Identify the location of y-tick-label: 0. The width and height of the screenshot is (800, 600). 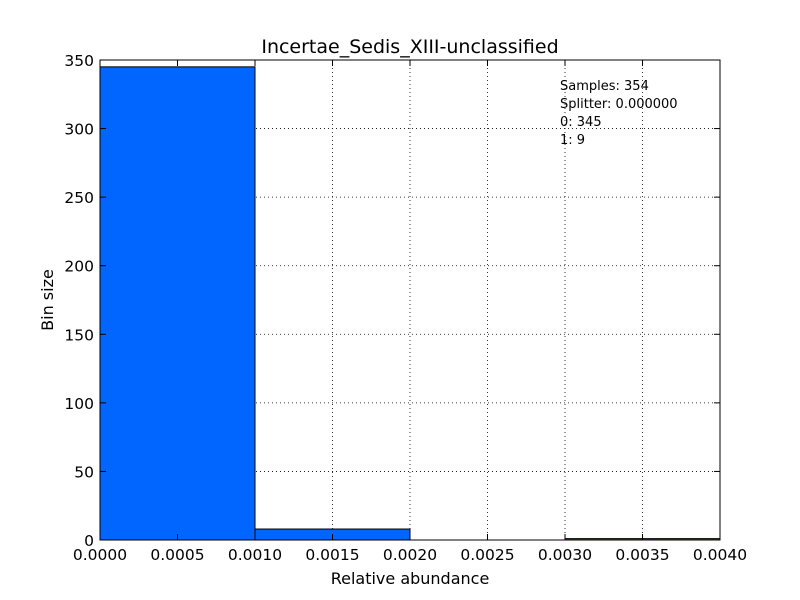
(89, 541).